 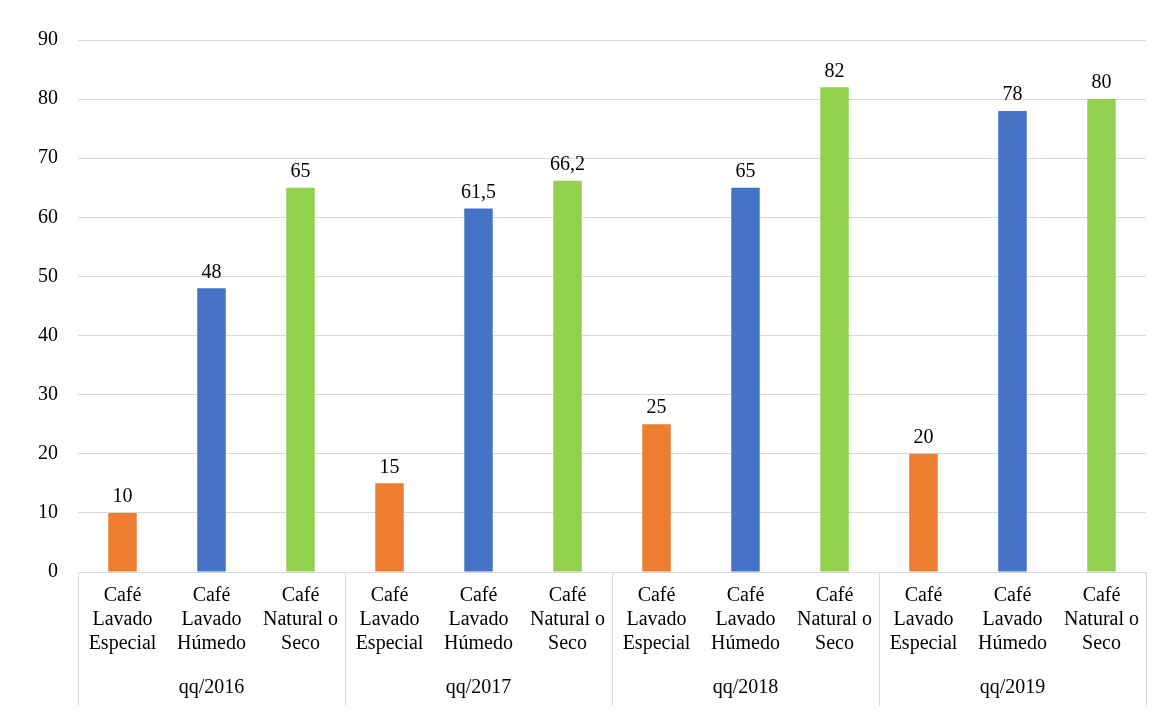 I want to click on y-tick-label: 10, so click(x=48, y=511).